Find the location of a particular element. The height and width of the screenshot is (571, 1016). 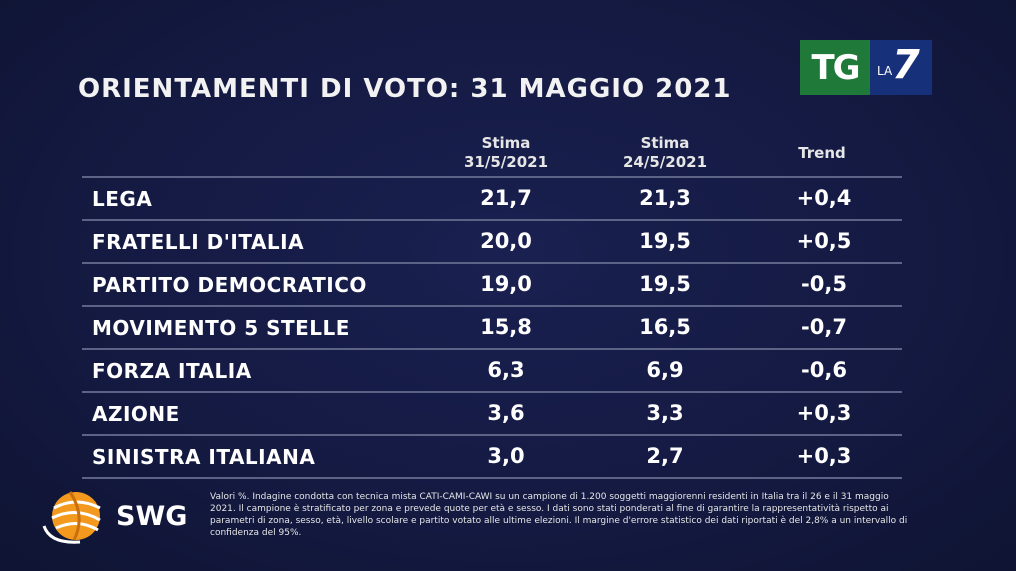

tg-la7-logo: TG LA 7 is located at coordinates (866, 67).